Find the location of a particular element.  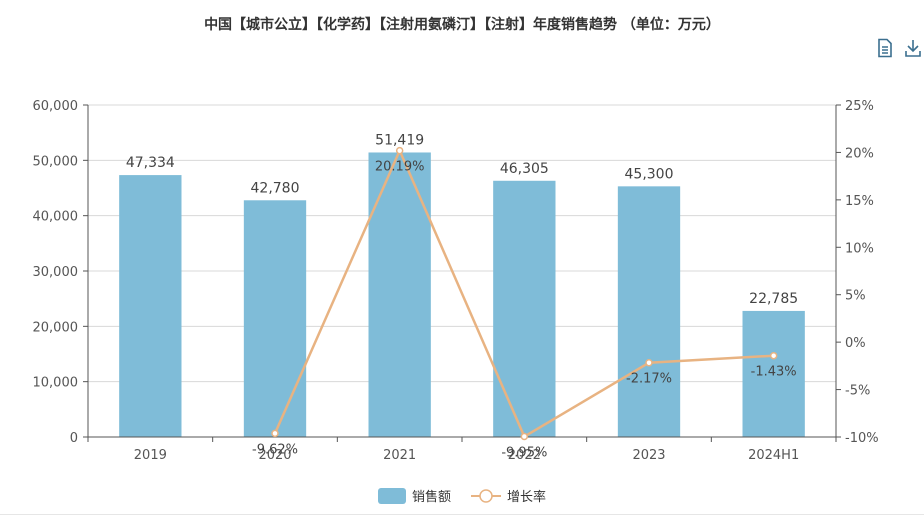

growth-value-label: -2.17% is located at coordinates (649, 379).